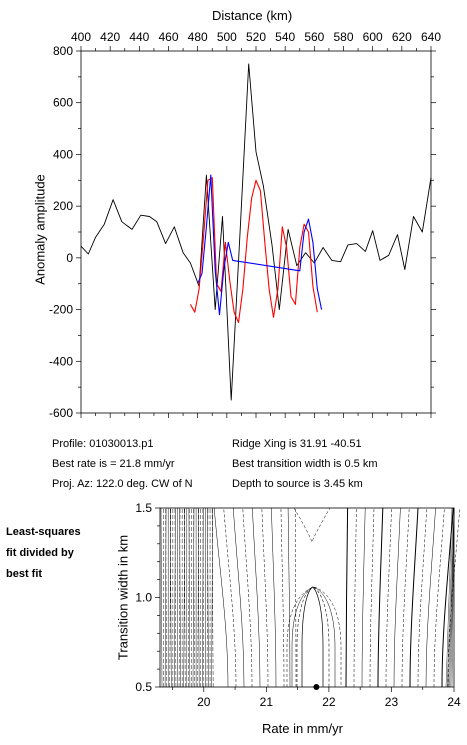  What do you see at coordinates (227, 37) in the screenshot?
I see `x-tick-label: 500` at bounding box center [227, 37].